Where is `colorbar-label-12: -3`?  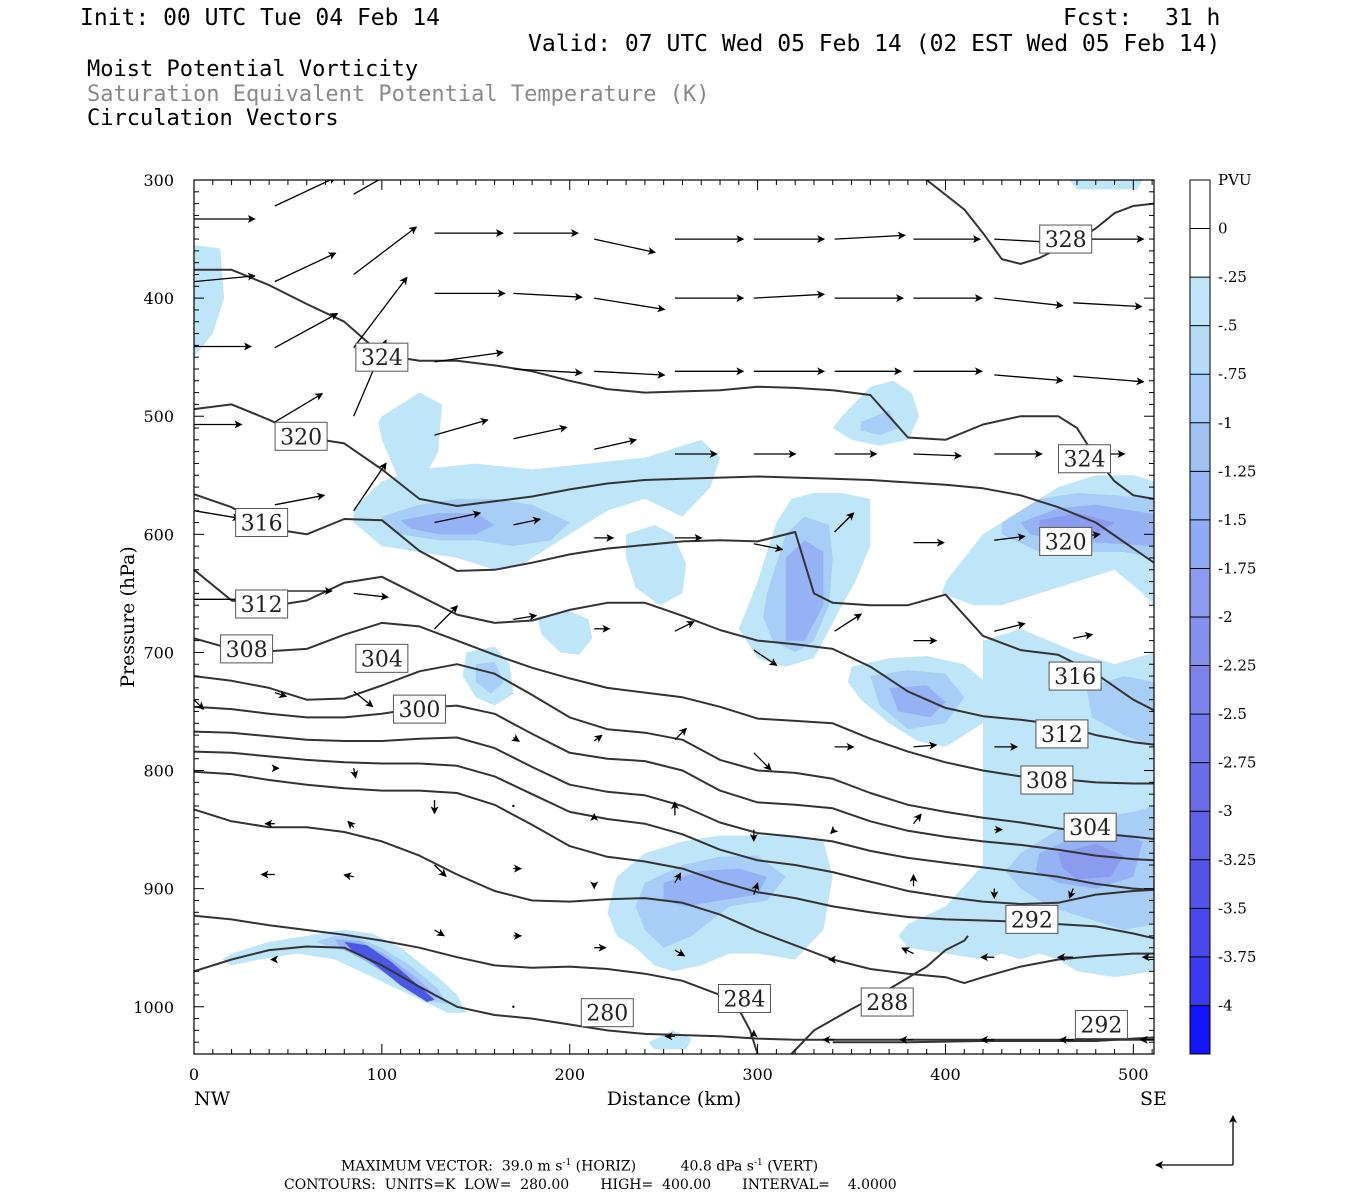
colorbar-label-12: -3 is located at coordinates (1225, 811).